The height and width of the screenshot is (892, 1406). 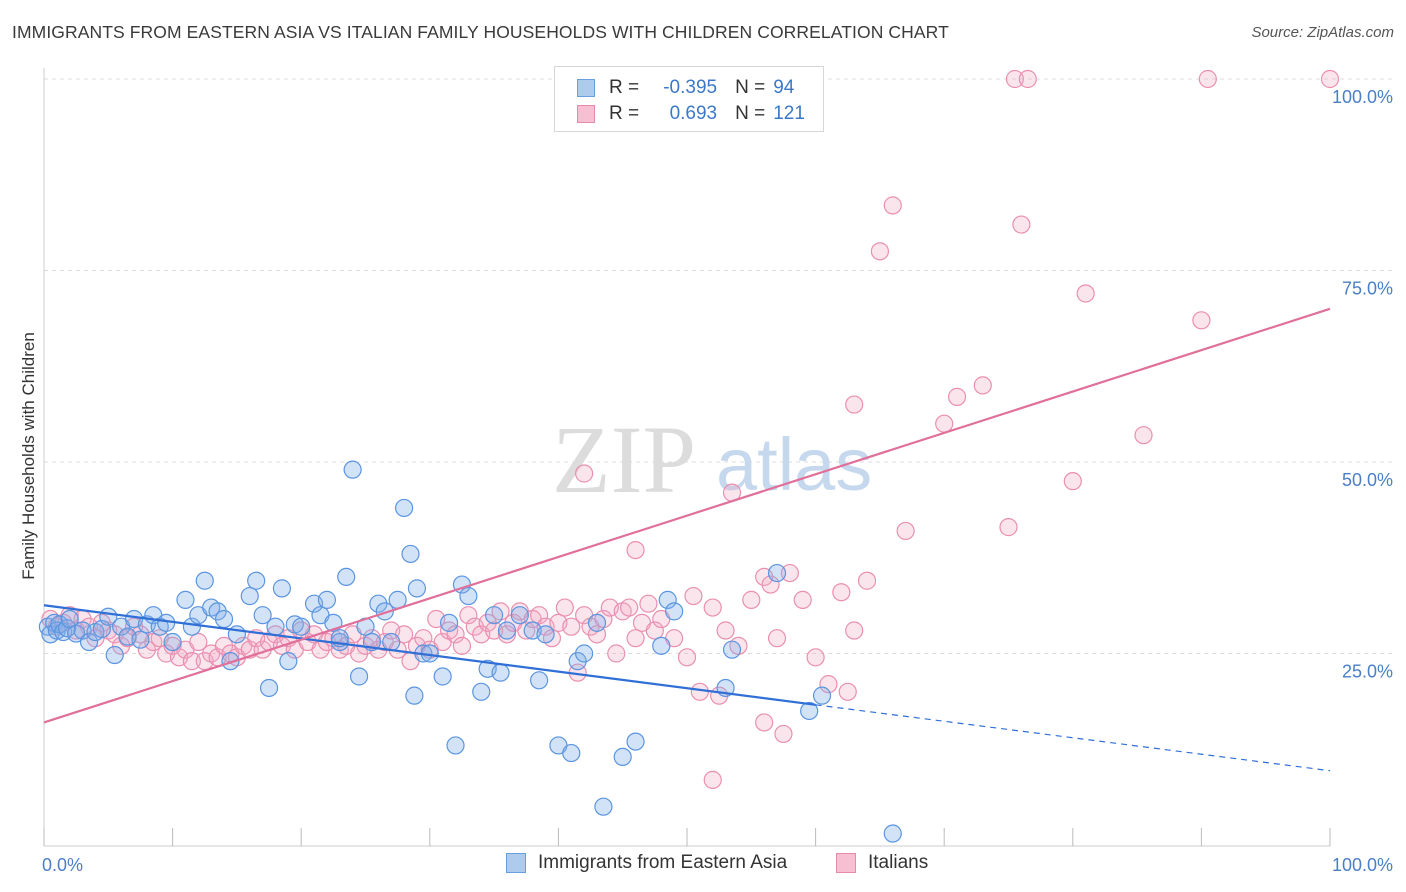 What do you see at coordinates (429, 655) in the screenshot?
I see `eastern-asia-trendline` at bounding box center [429, 655].